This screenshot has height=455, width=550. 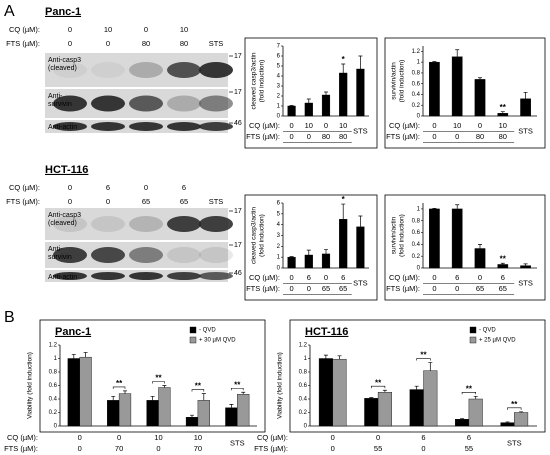 I want to click on lane-value: 10, so click(x=108, y=29).